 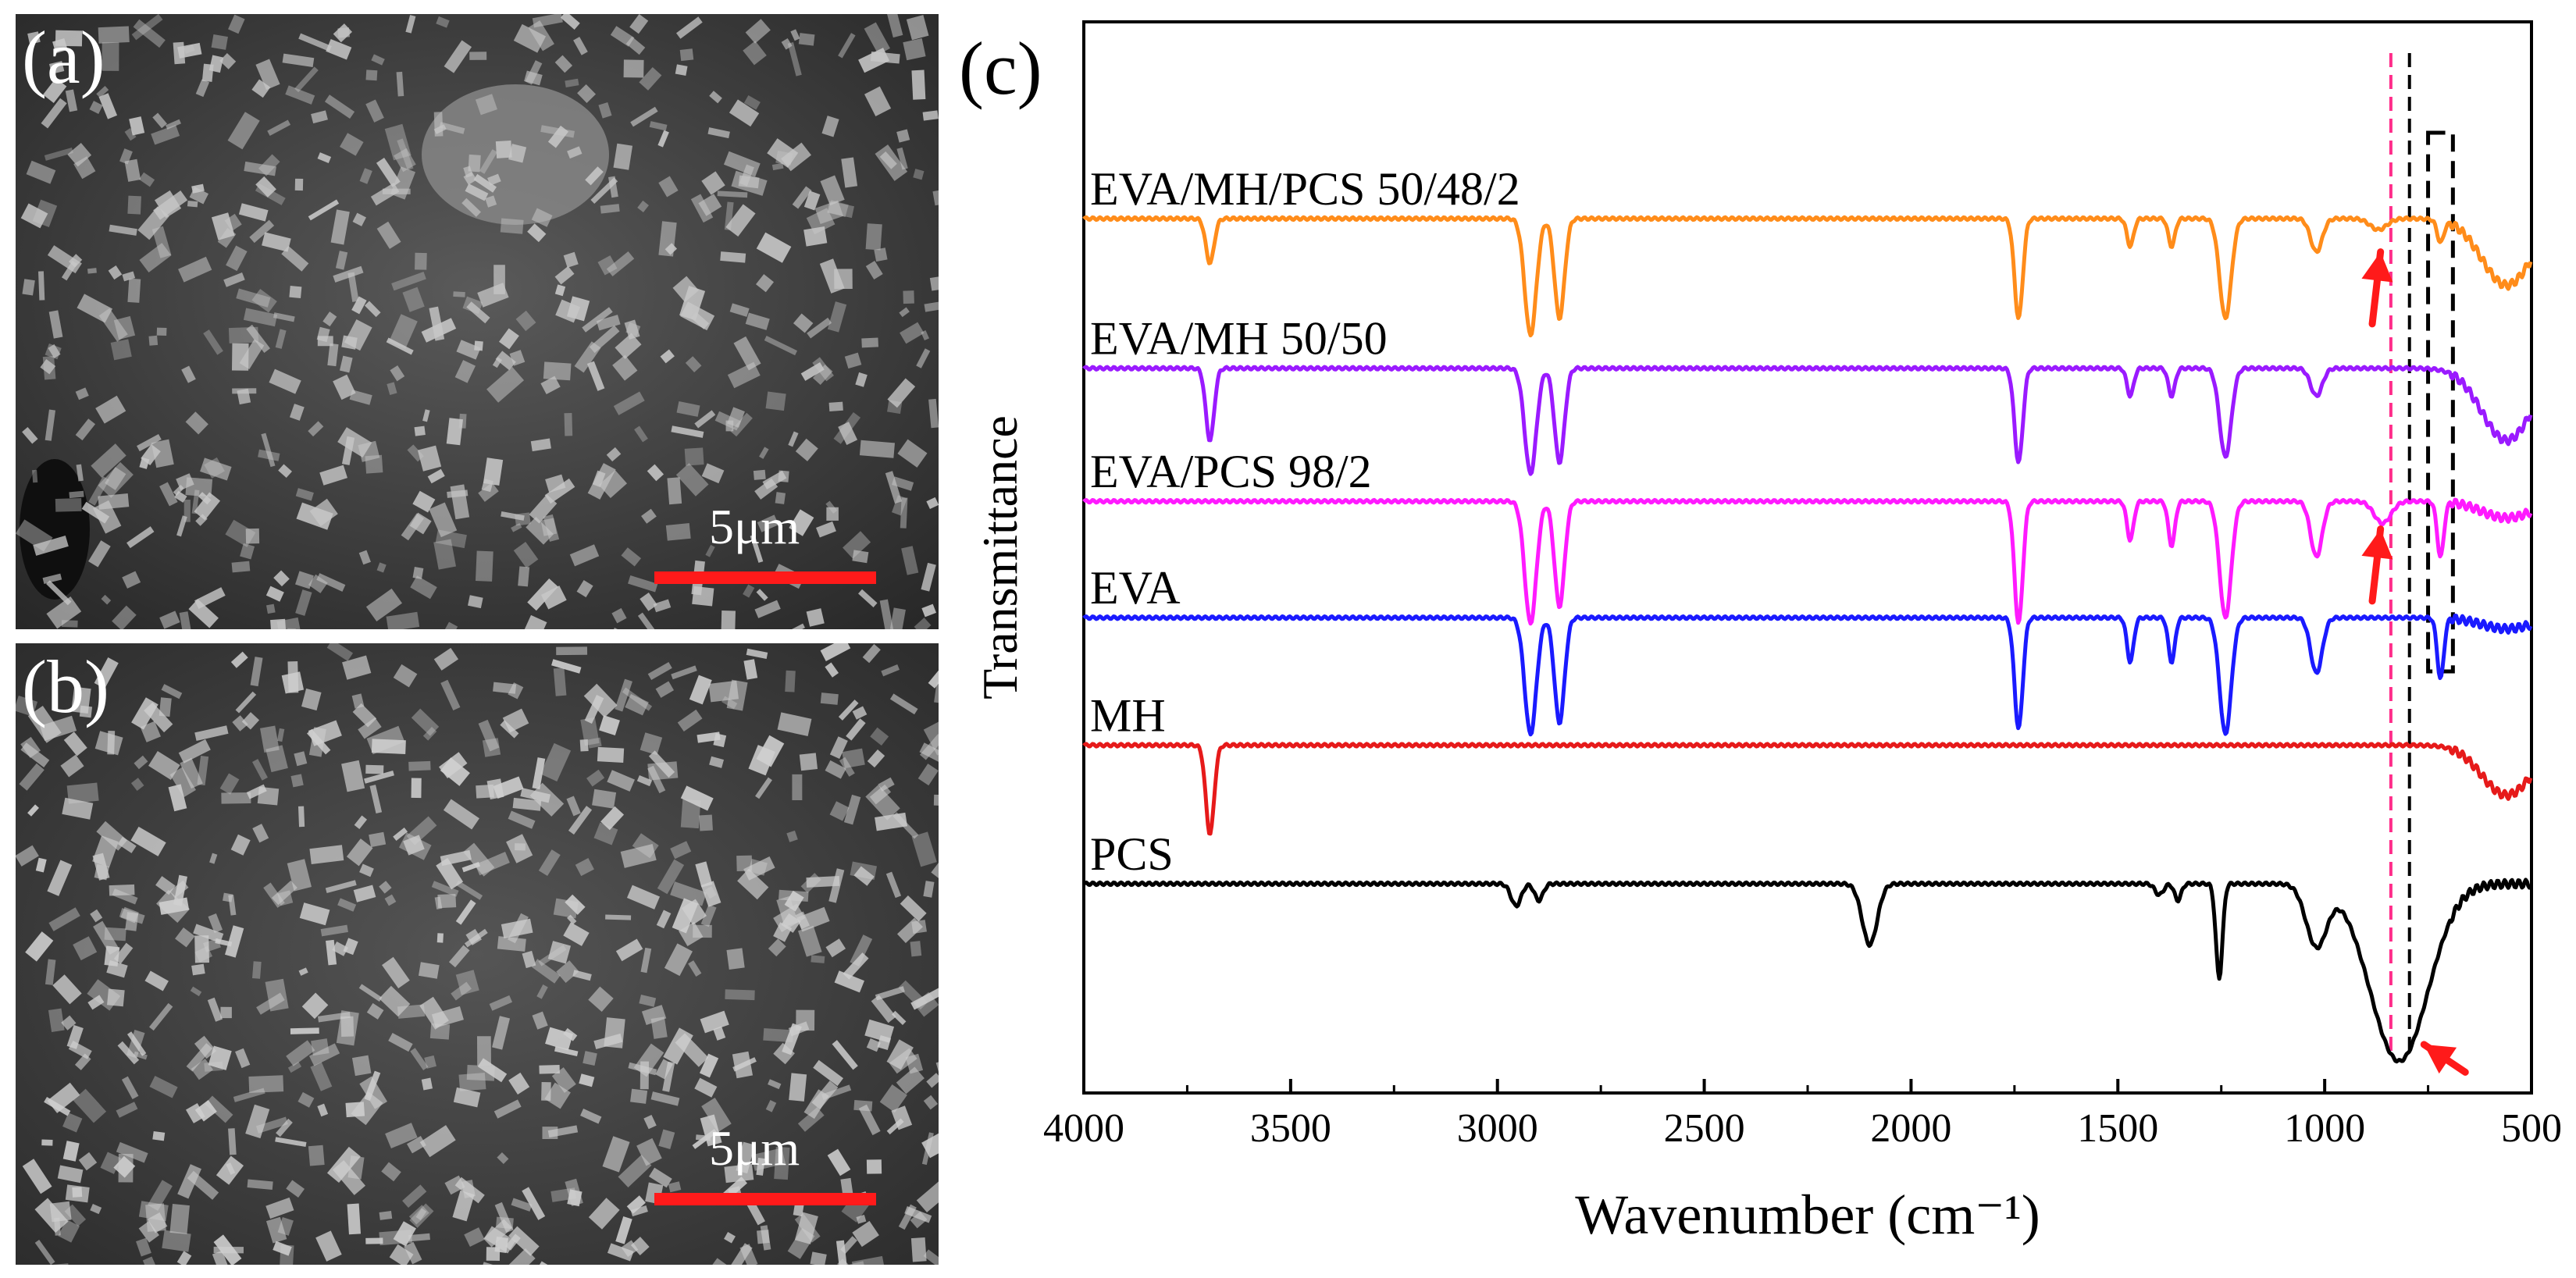 I want to click on red-arrow, so click(x=2444, y=1058).